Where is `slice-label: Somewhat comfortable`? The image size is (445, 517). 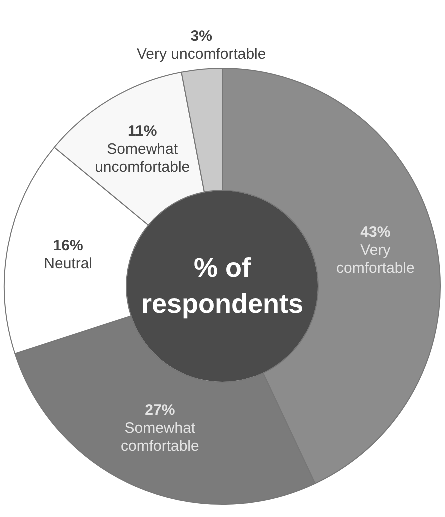 slice-label: Somewhat comfortable is located at coordinates (160, 438).